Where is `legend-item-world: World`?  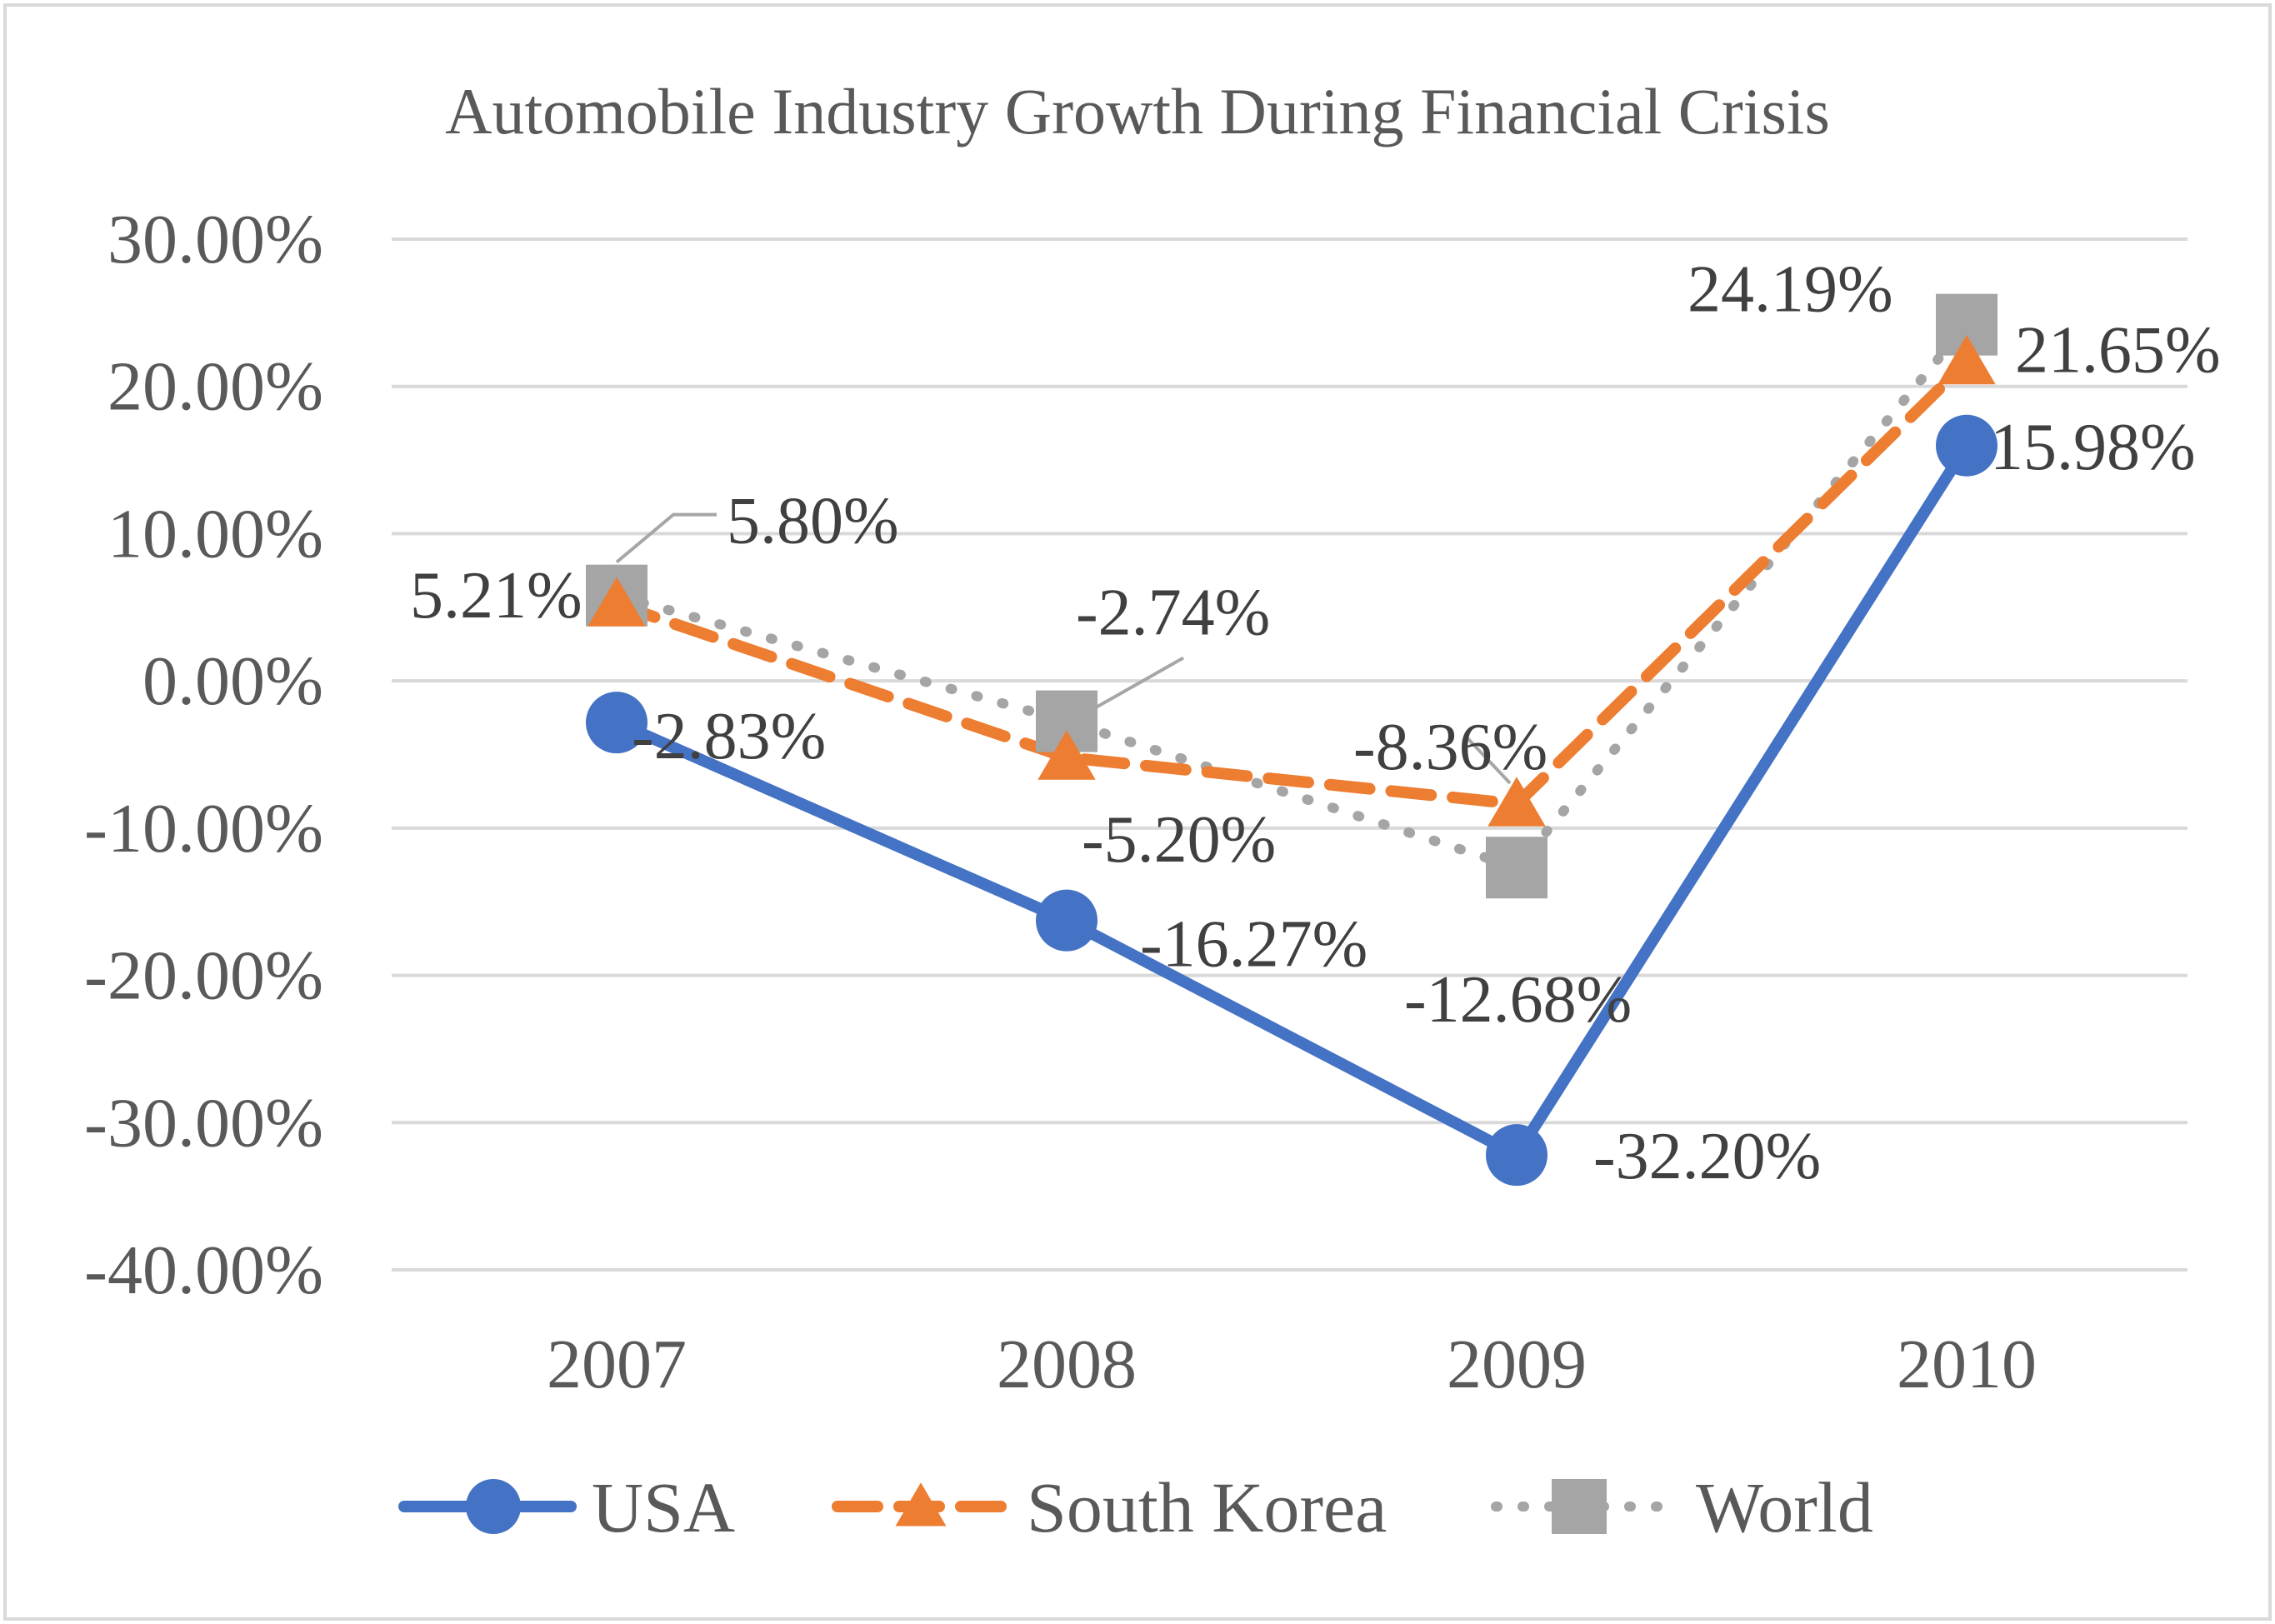
legend-item-world: World is located at coordinates (1682, 1507).